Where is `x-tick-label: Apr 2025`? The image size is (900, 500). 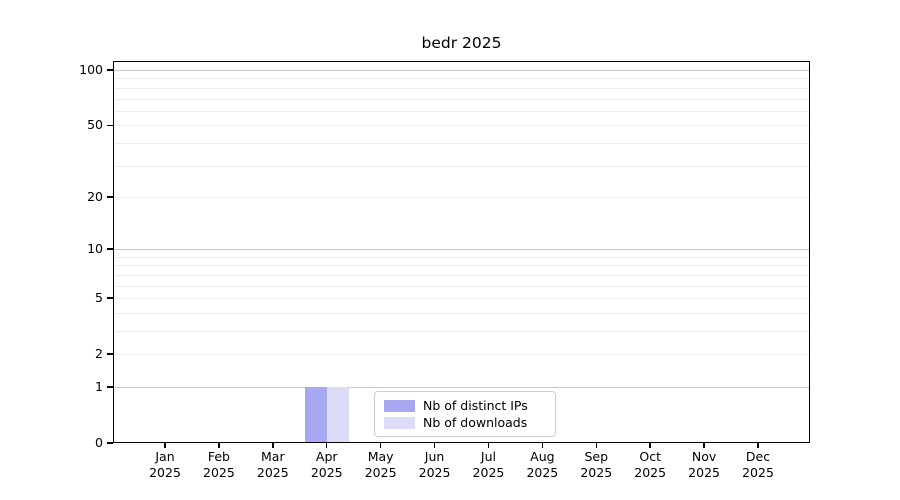
x-tick-label: Apr 2025 is located at coordinates (326, 464).